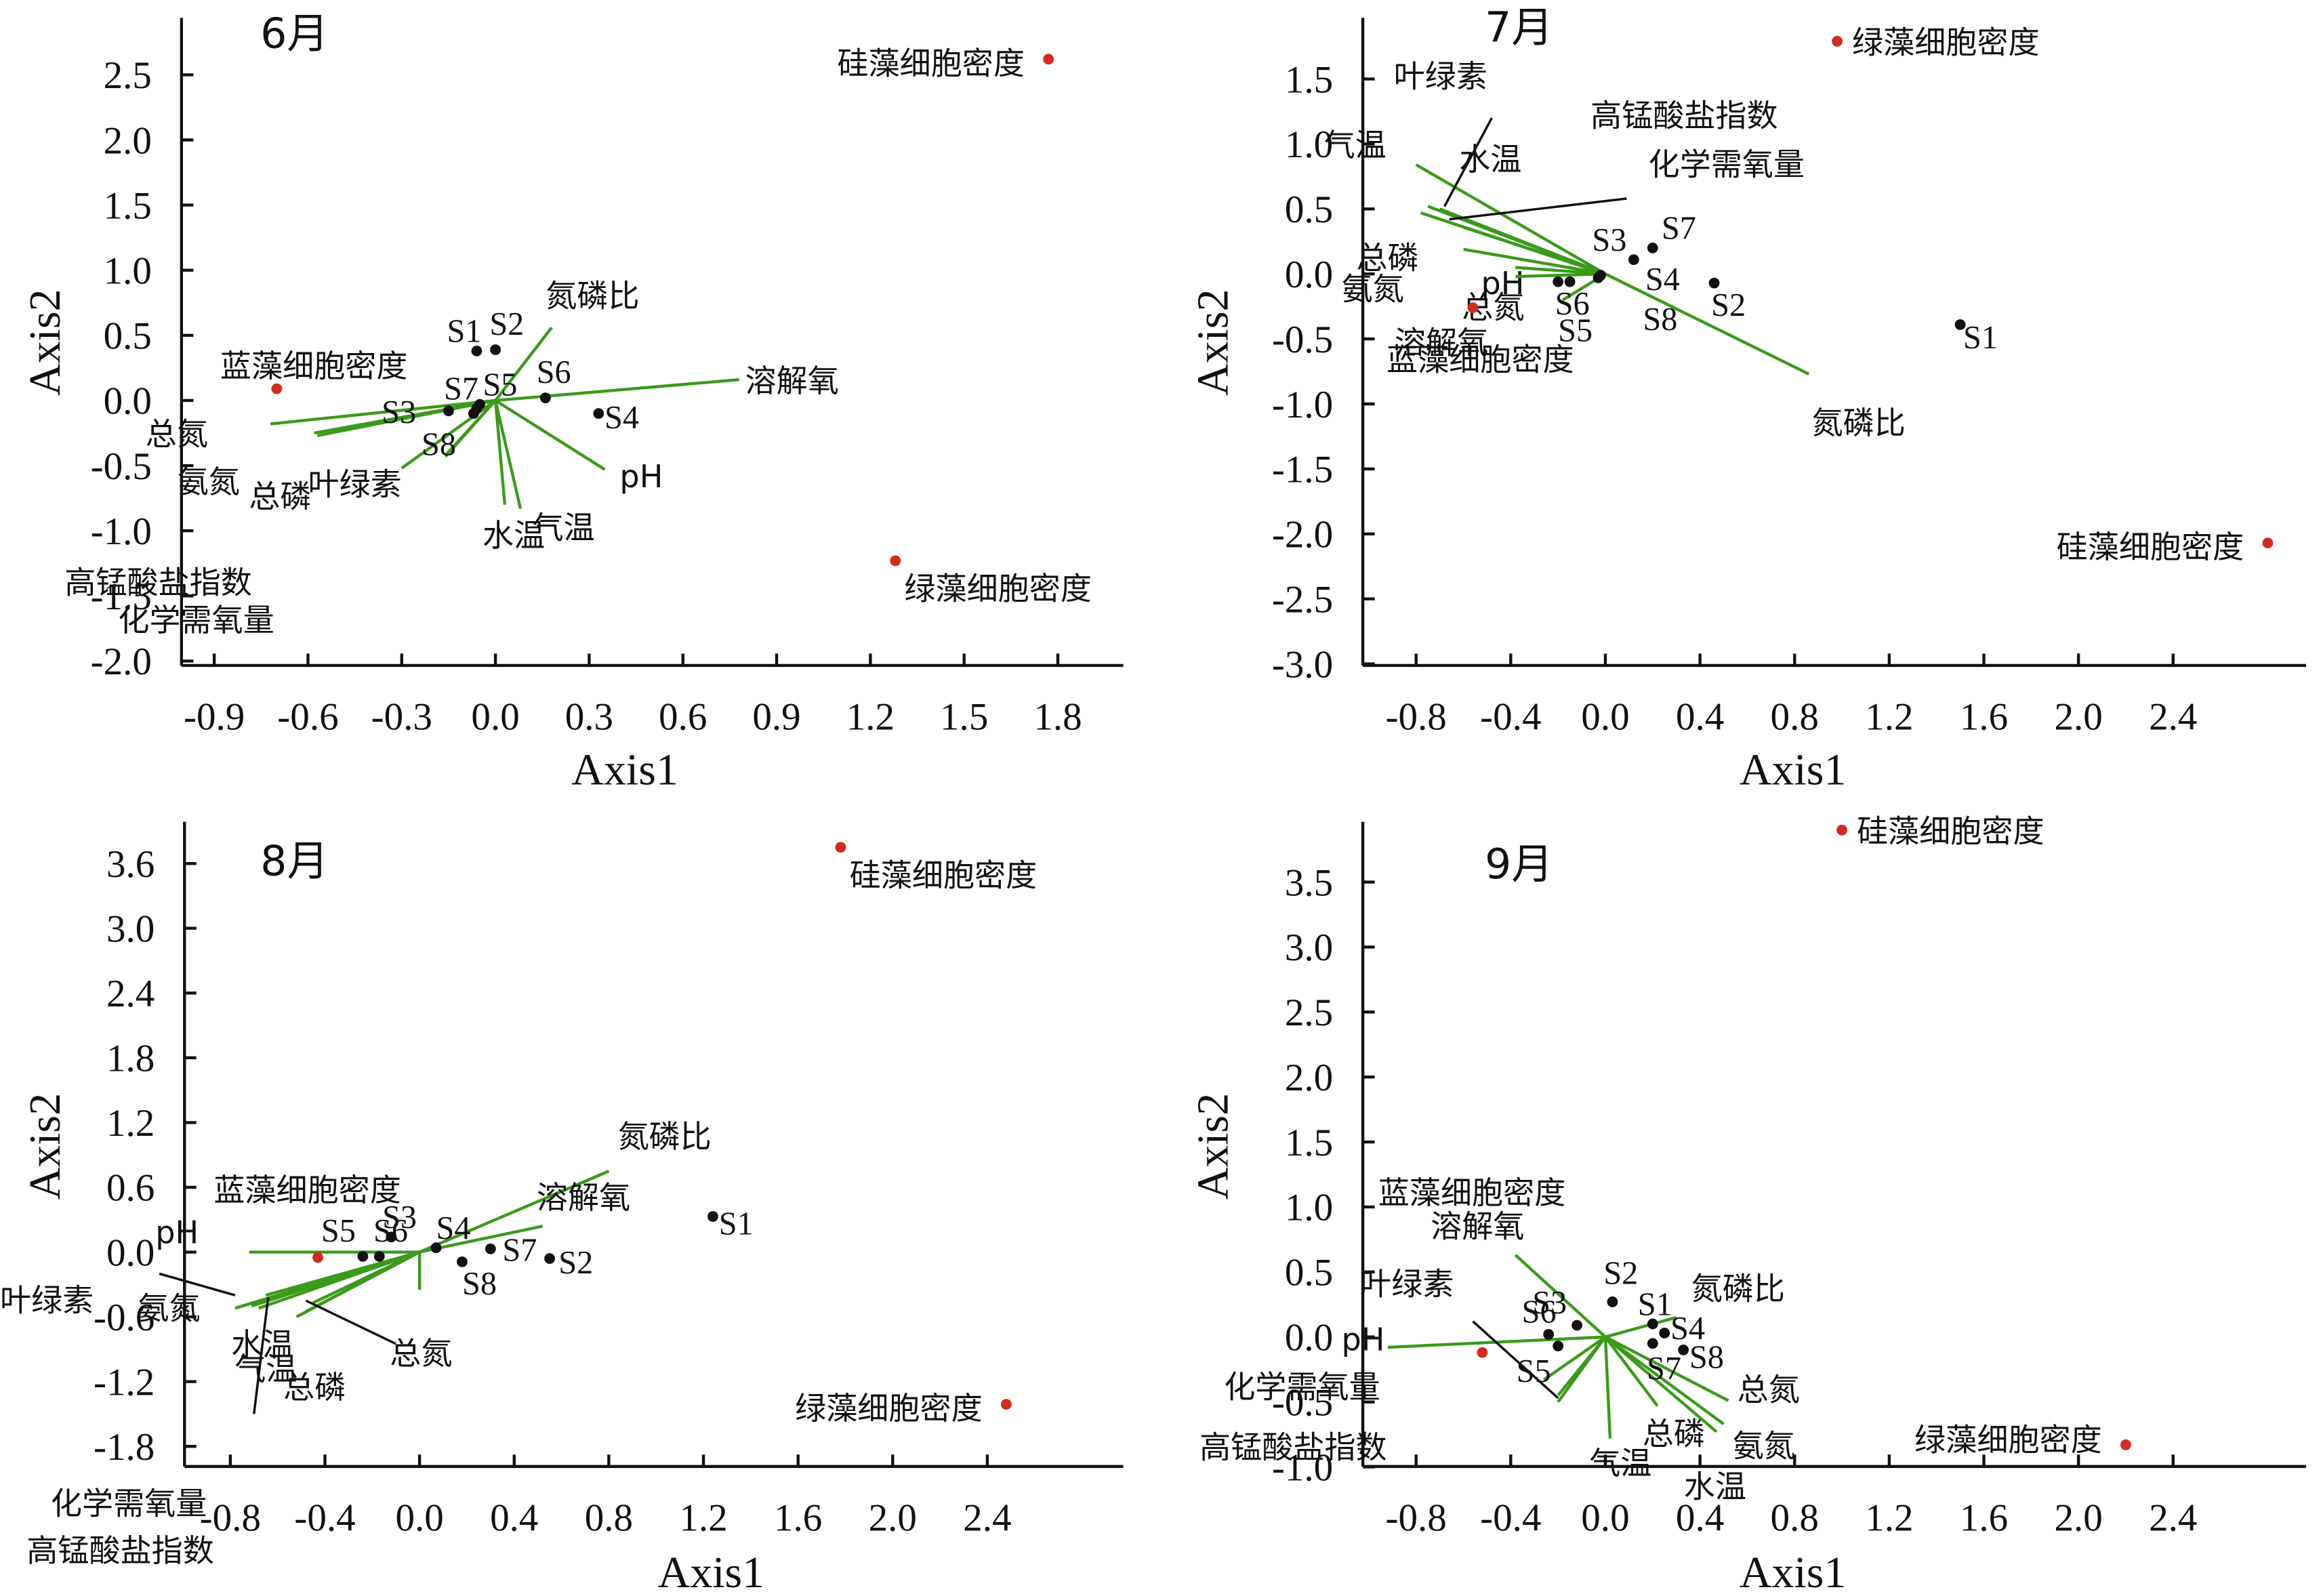 The height and width of the screenshot is (1596, 2321). Describe the element at coordinates (1309, 1273) in the screenshot. I see `y-tick-label: 0.5` at that location.